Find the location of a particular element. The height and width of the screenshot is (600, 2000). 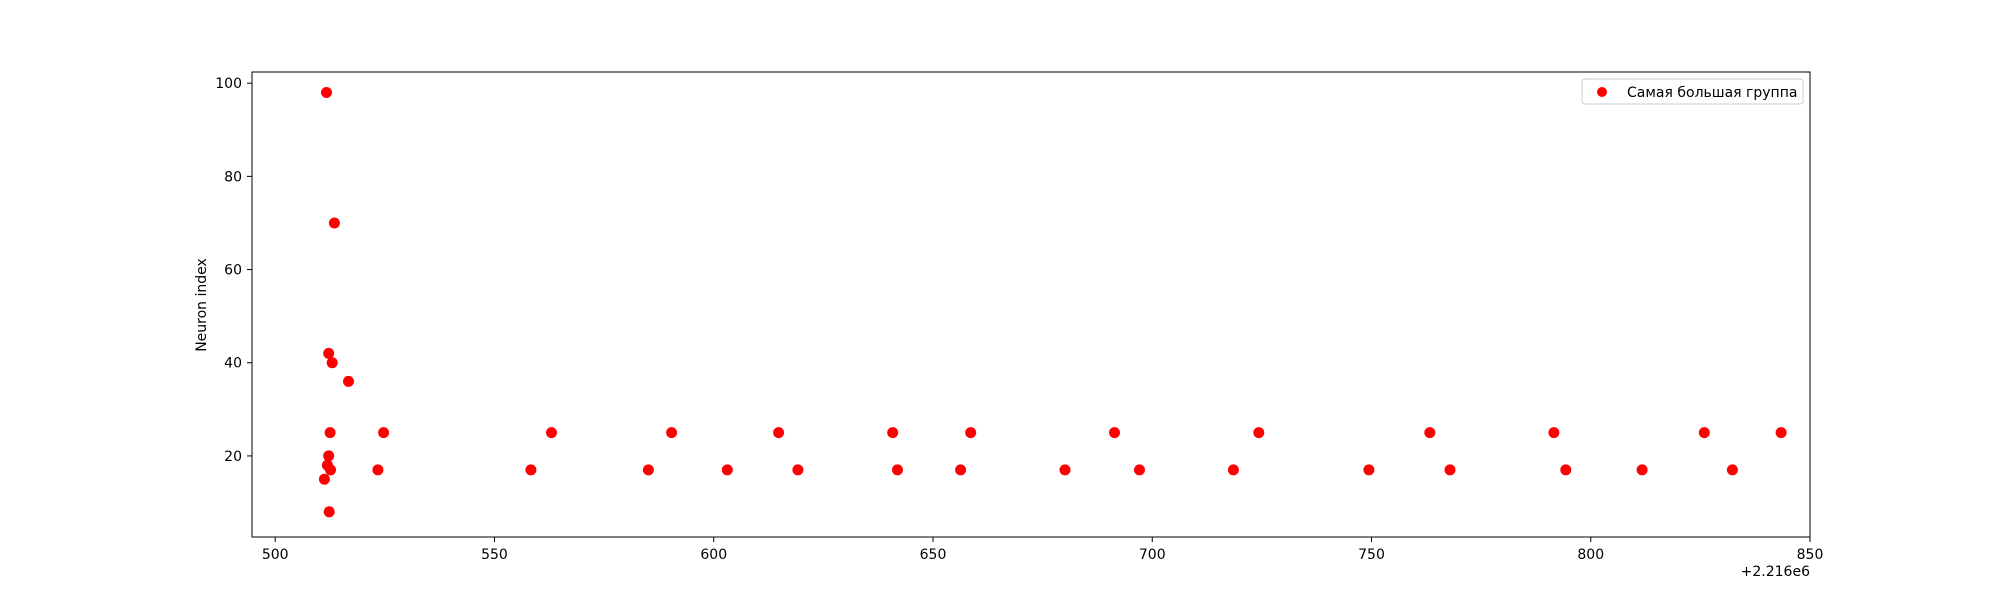

legend: Самая большая группа is located at coordinates (1692, 91).